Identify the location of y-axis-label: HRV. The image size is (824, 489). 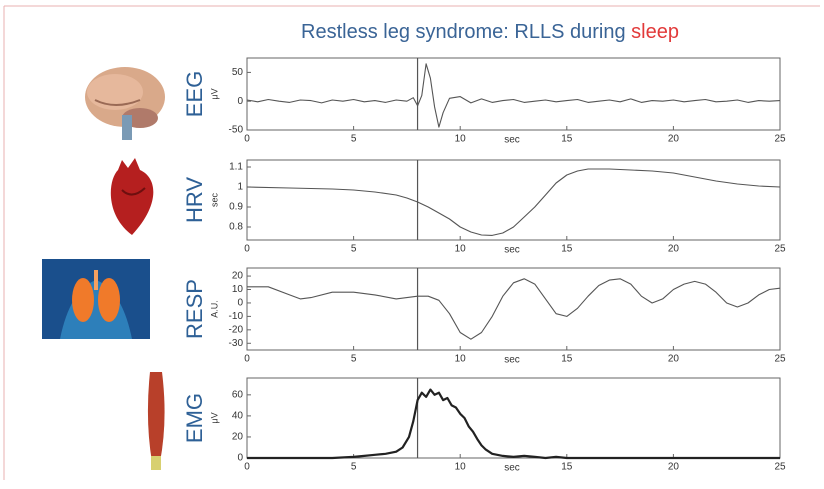
(194, 200).